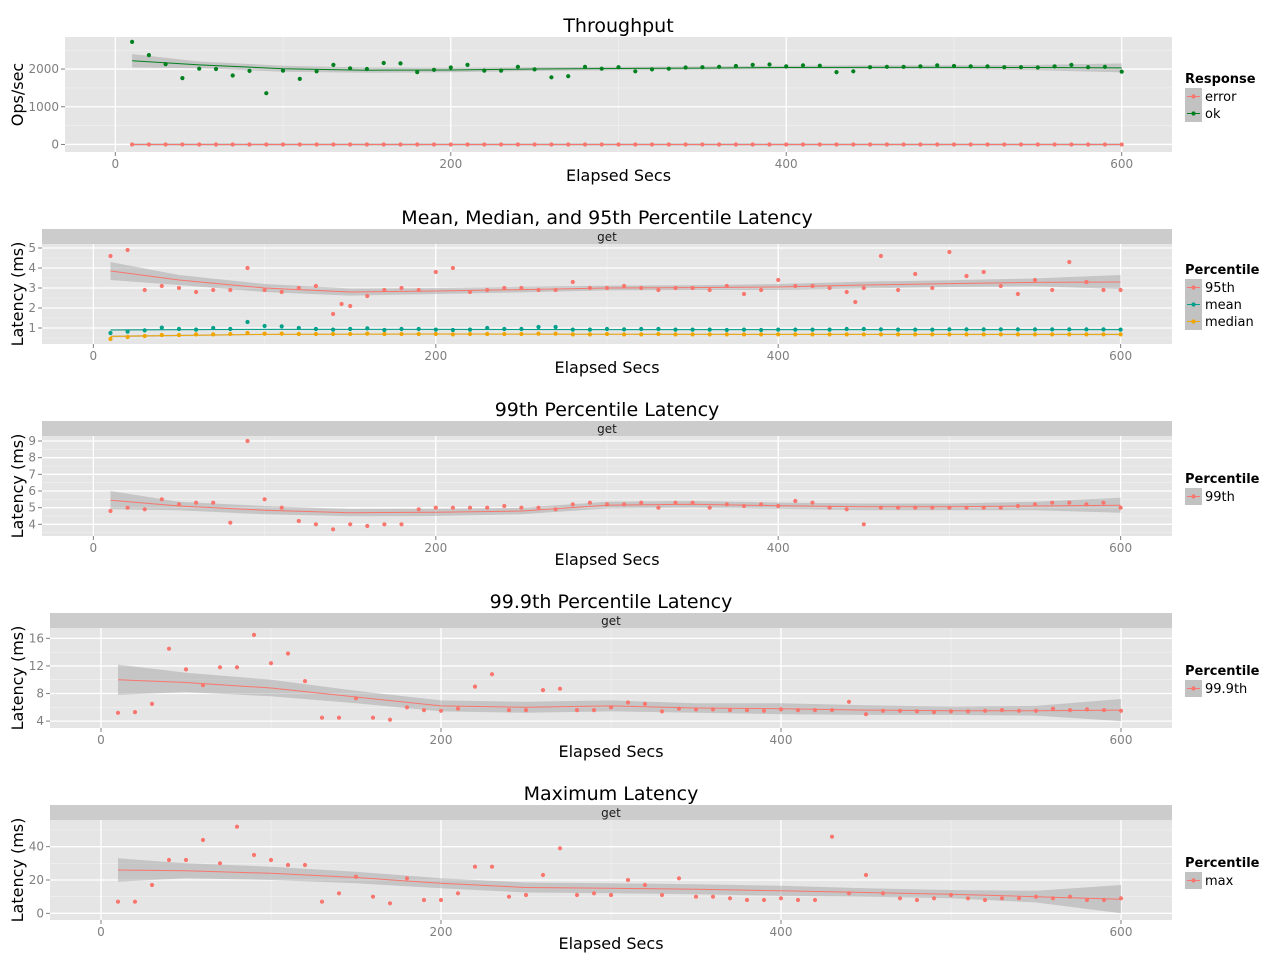 The image size is (1280, 964). What do you see at coordinates (619, 886) in the screenshot?
I see `confidence-band-max` at bounding box center [619, 886].